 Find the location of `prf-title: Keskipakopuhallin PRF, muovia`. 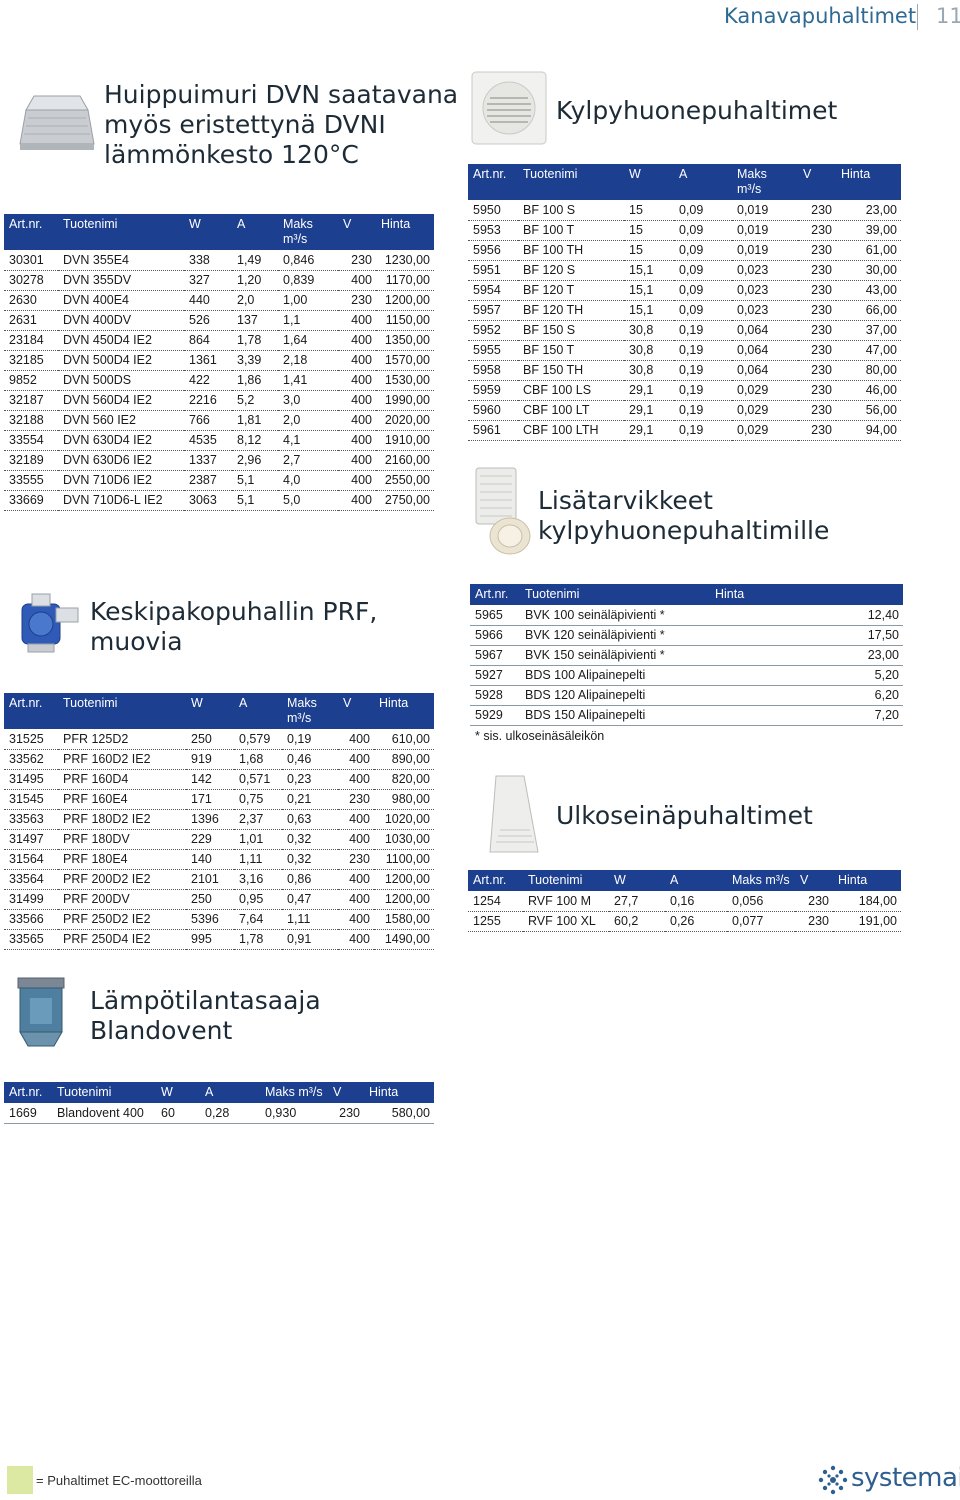

prf-title: Keskipakopuhallin PRF, muovia is located at coordinates (234, 626).